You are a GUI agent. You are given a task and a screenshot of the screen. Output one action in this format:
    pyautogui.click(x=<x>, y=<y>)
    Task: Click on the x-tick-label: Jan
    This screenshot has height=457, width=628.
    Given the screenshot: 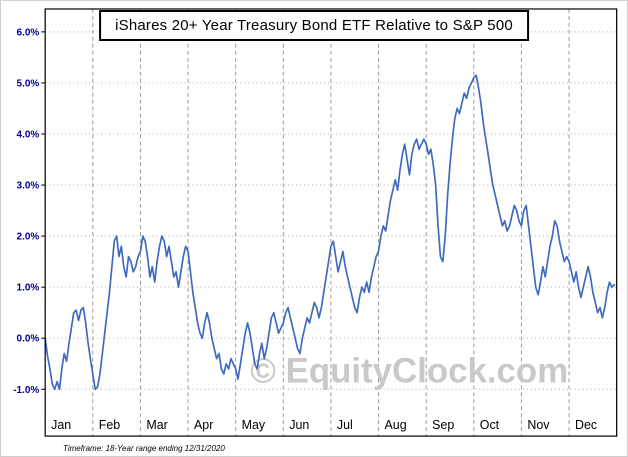 What is the action you would take?
    pyautogui.click(x=61, y=425)
    